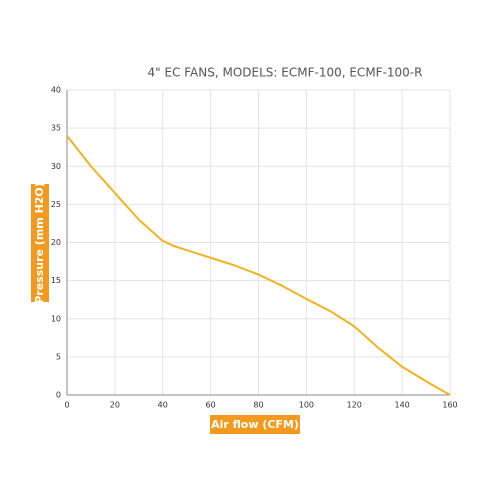 This screenshot has width=500, height=500. What do you see at coordinates (56, 90) in the screenshot?
I see `y-tick-label: 40` at bounding box center [56, 90].